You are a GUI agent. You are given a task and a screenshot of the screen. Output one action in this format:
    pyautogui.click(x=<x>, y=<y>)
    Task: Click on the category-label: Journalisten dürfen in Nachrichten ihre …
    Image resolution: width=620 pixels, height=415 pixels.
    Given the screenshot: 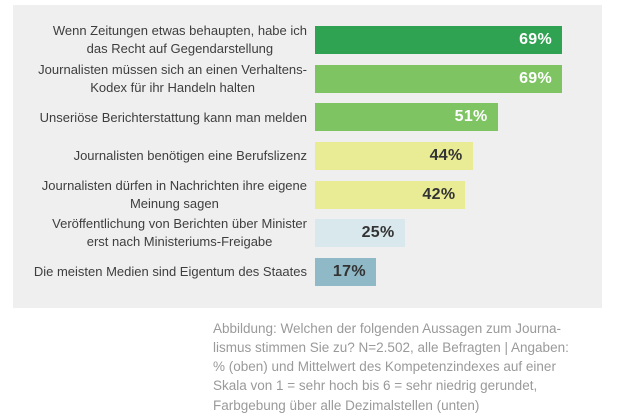 What is the action you would take?
    pyautogui.click(x=174, y=194)
    